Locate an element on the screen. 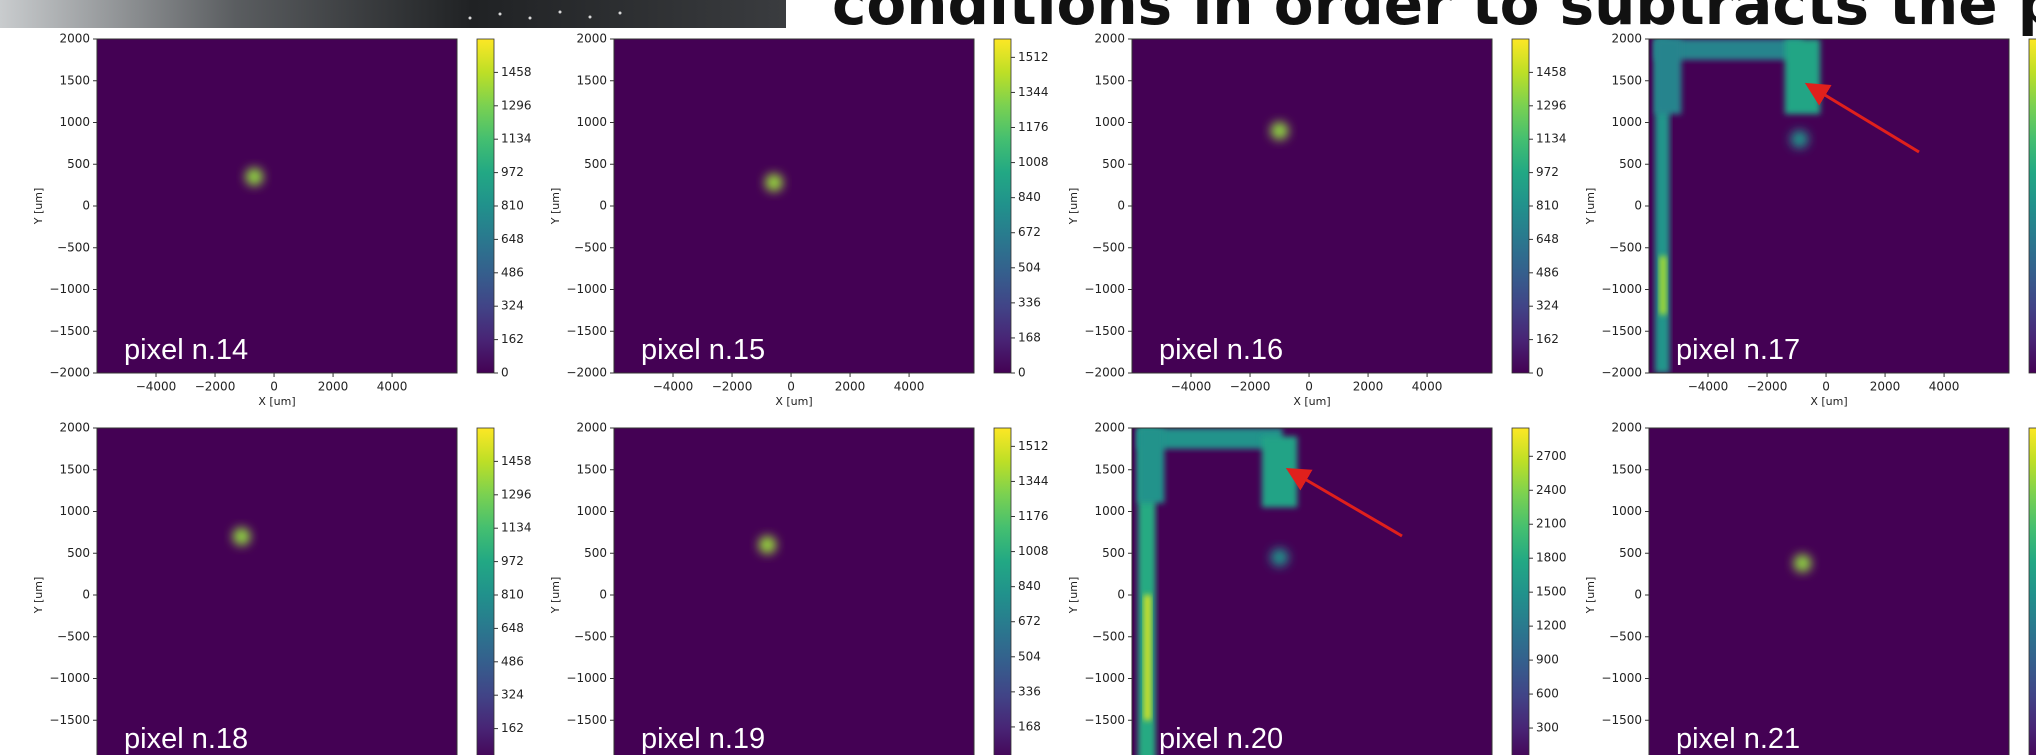  panel-title: pixel n.17 is located at coordinates (1738, 350).